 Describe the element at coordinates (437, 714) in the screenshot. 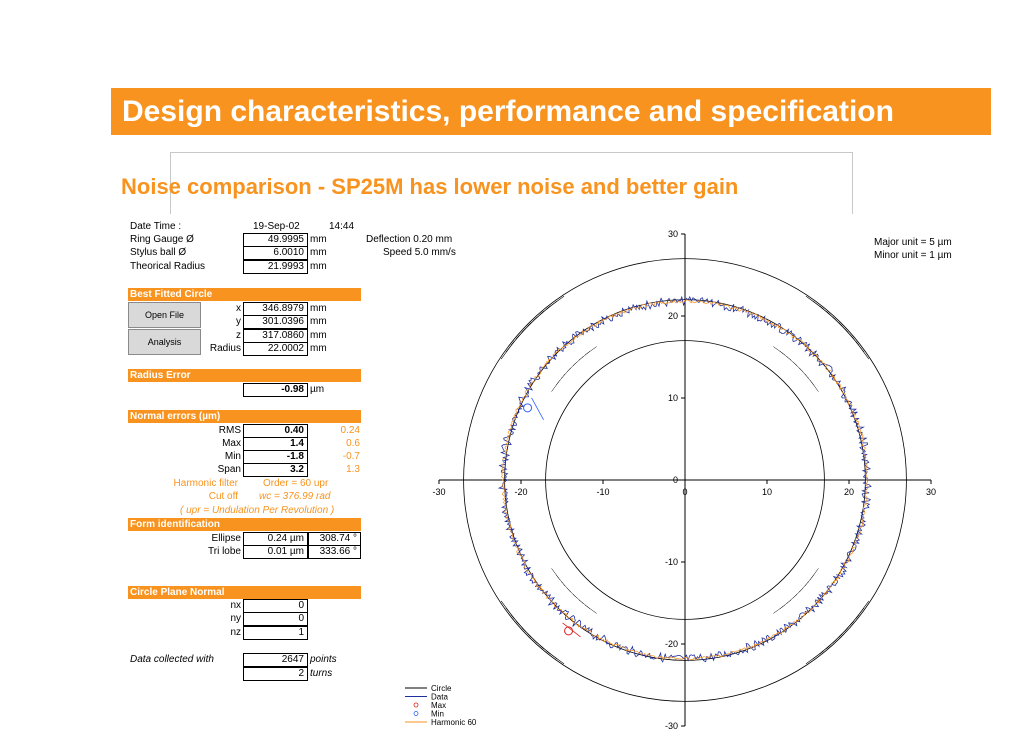

I see `legend-label: Min` at that location.